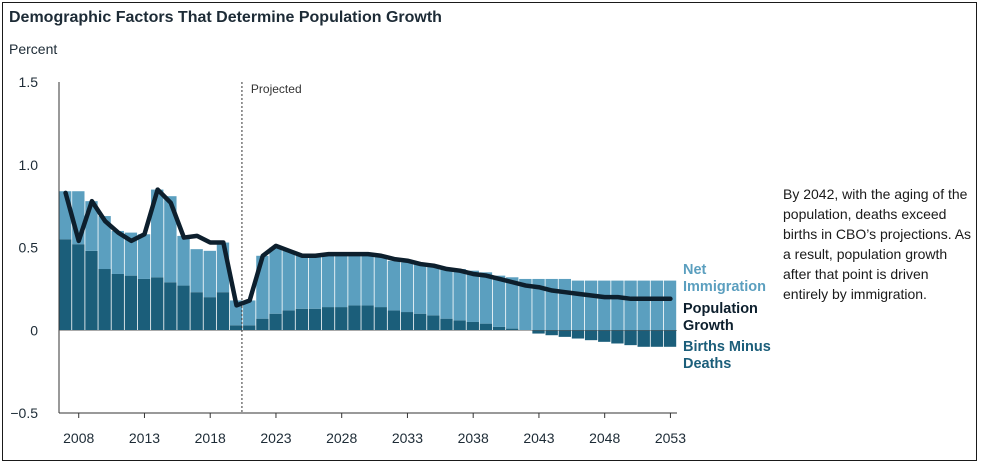 The image size is (981, 465). Describe the element at coordinates (34, 330) in the screenshot. I see `y-tick-label: 0` at that location.